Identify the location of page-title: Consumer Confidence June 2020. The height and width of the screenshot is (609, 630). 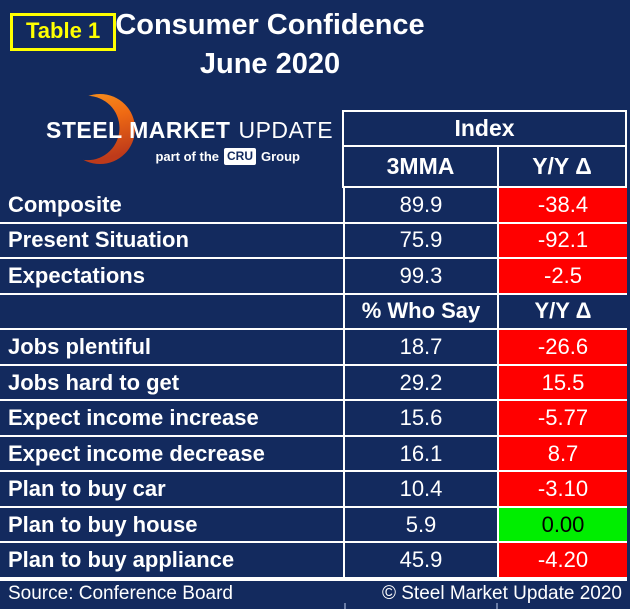
(270, 45).